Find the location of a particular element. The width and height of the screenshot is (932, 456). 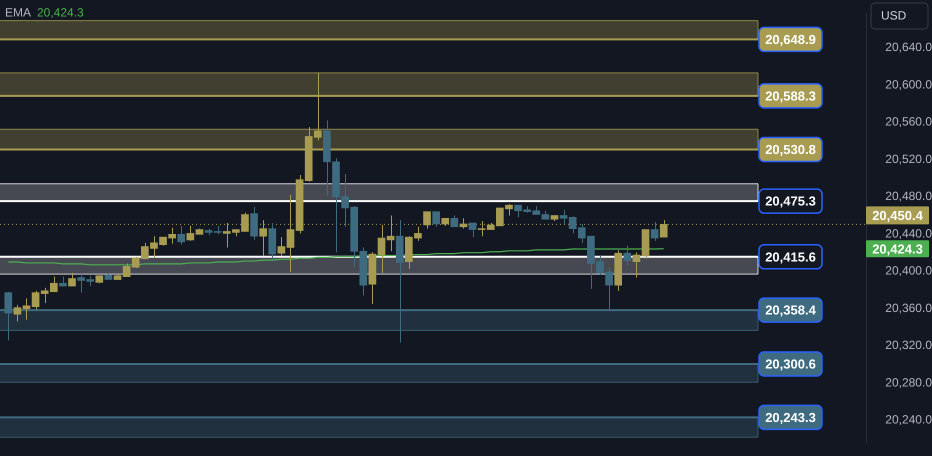

ref-line-label: 20,530.8 is located at coordinates (790, 150).